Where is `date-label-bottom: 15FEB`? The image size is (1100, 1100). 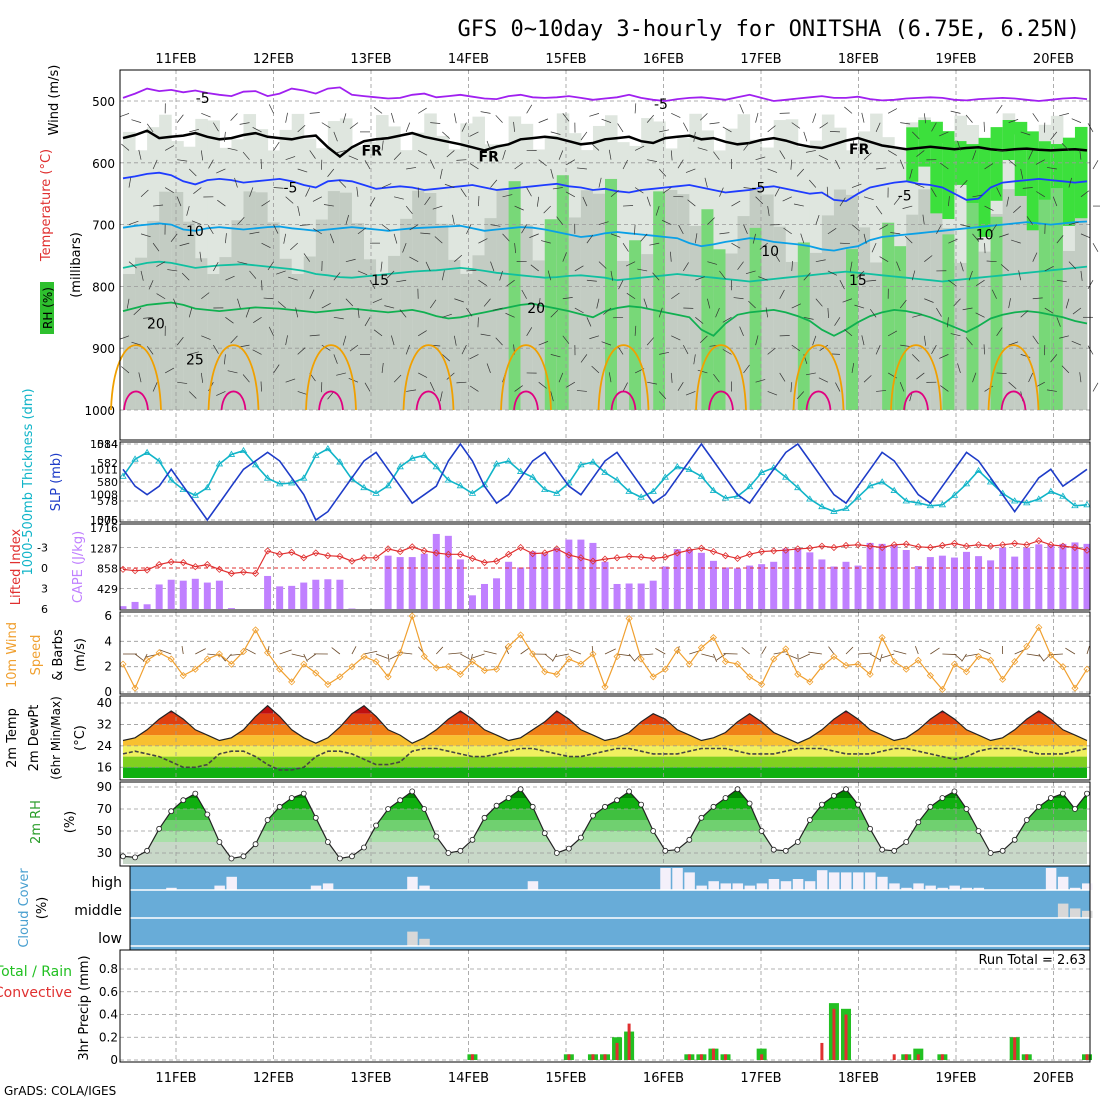 date-label-bottom: 15FEB is located at coordinates (565, 1078).